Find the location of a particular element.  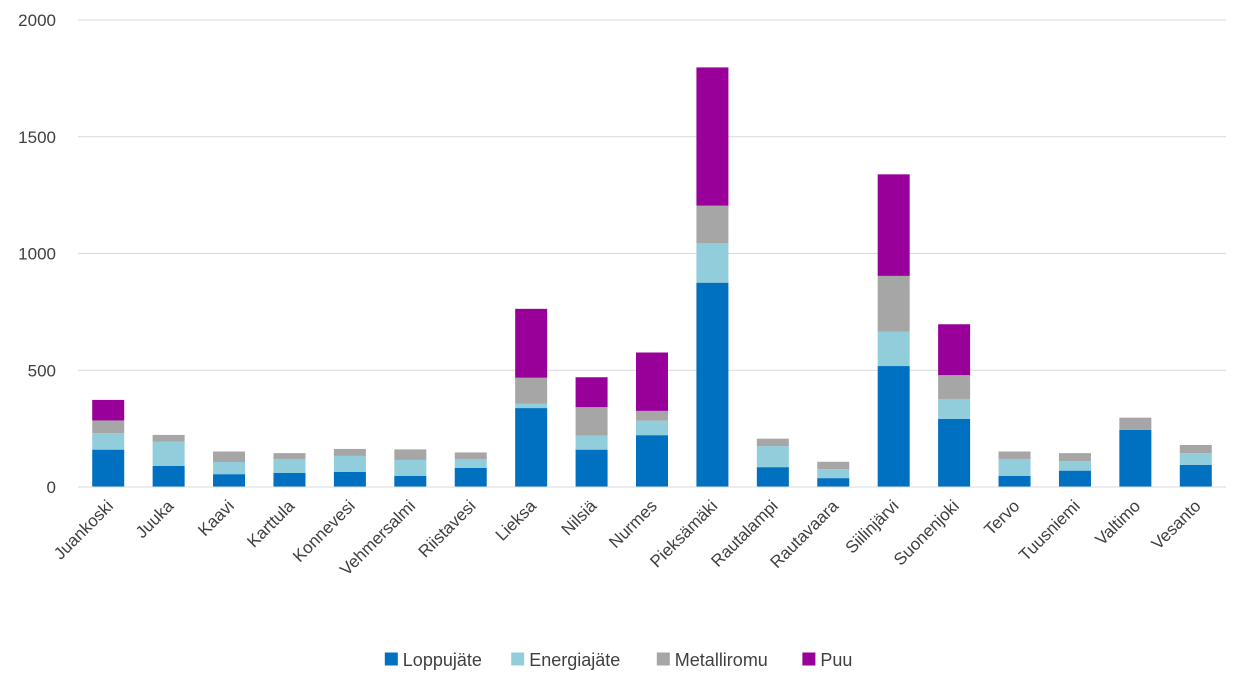

x-tick-label: Suonenjoki is located at coordinates (926, 532).